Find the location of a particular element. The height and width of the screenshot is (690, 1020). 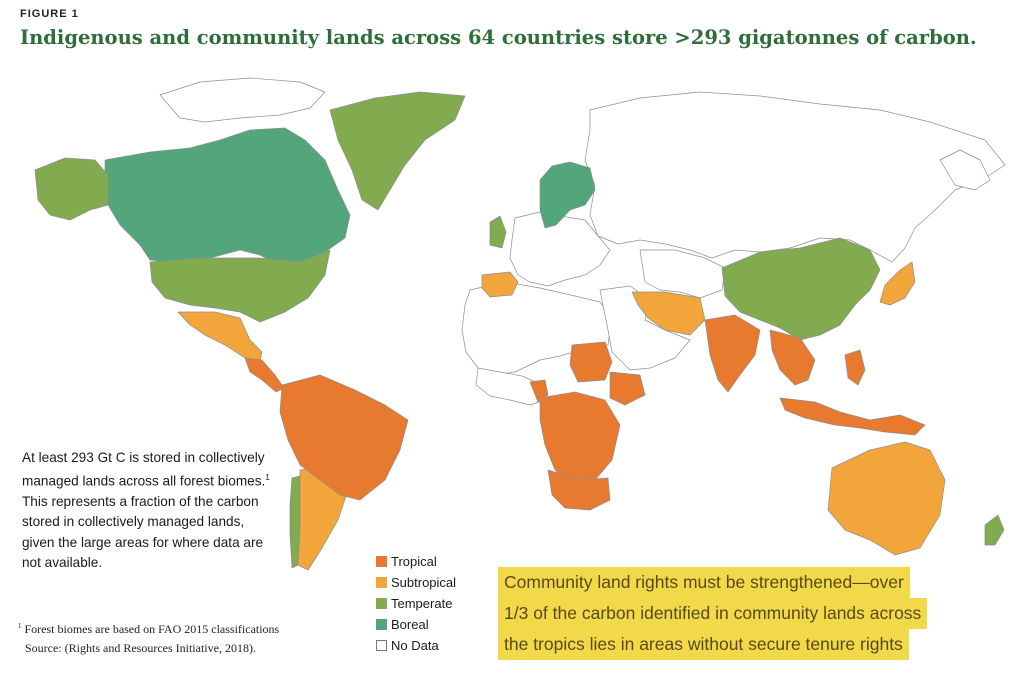

region-spain is located at coordinates (500, 284).